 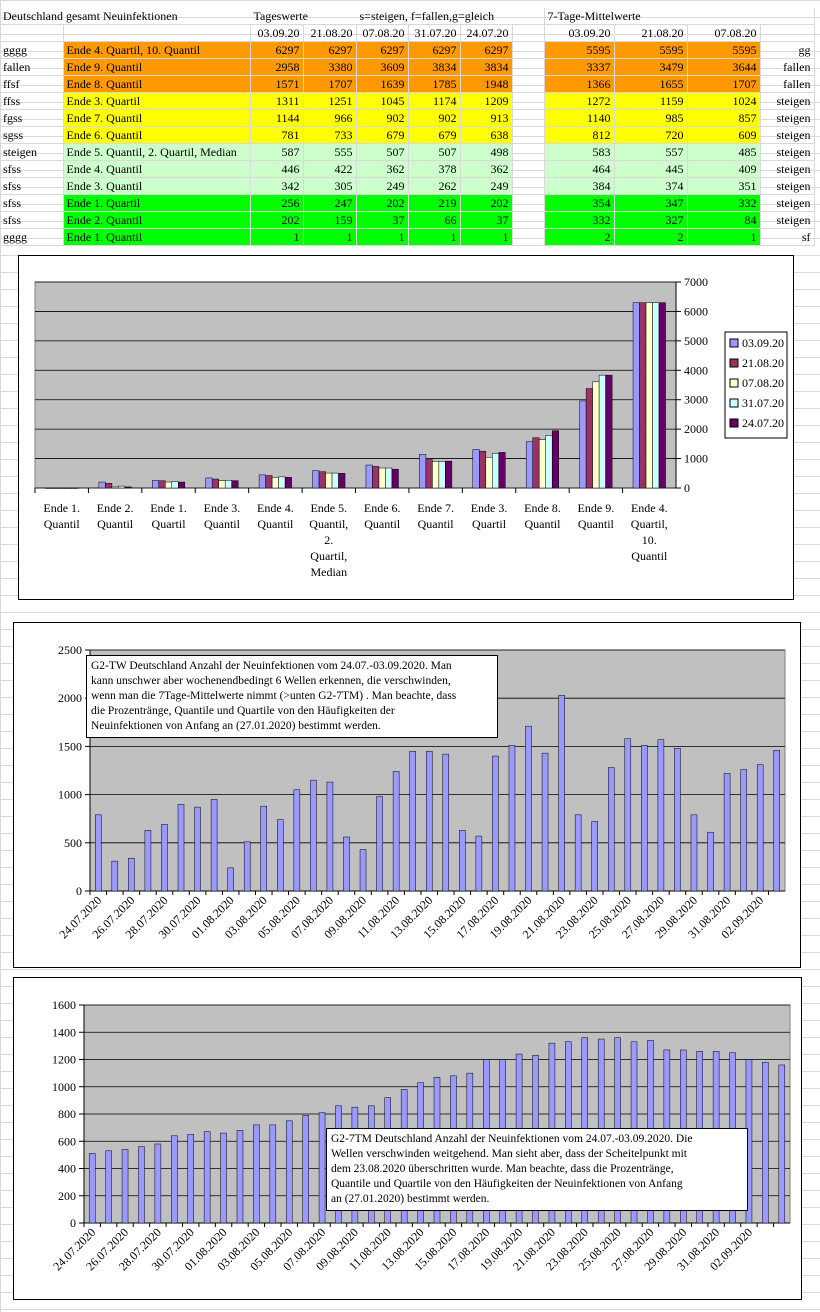 I want to click on tm-value-cell: 985, so click(x=651, y=118).